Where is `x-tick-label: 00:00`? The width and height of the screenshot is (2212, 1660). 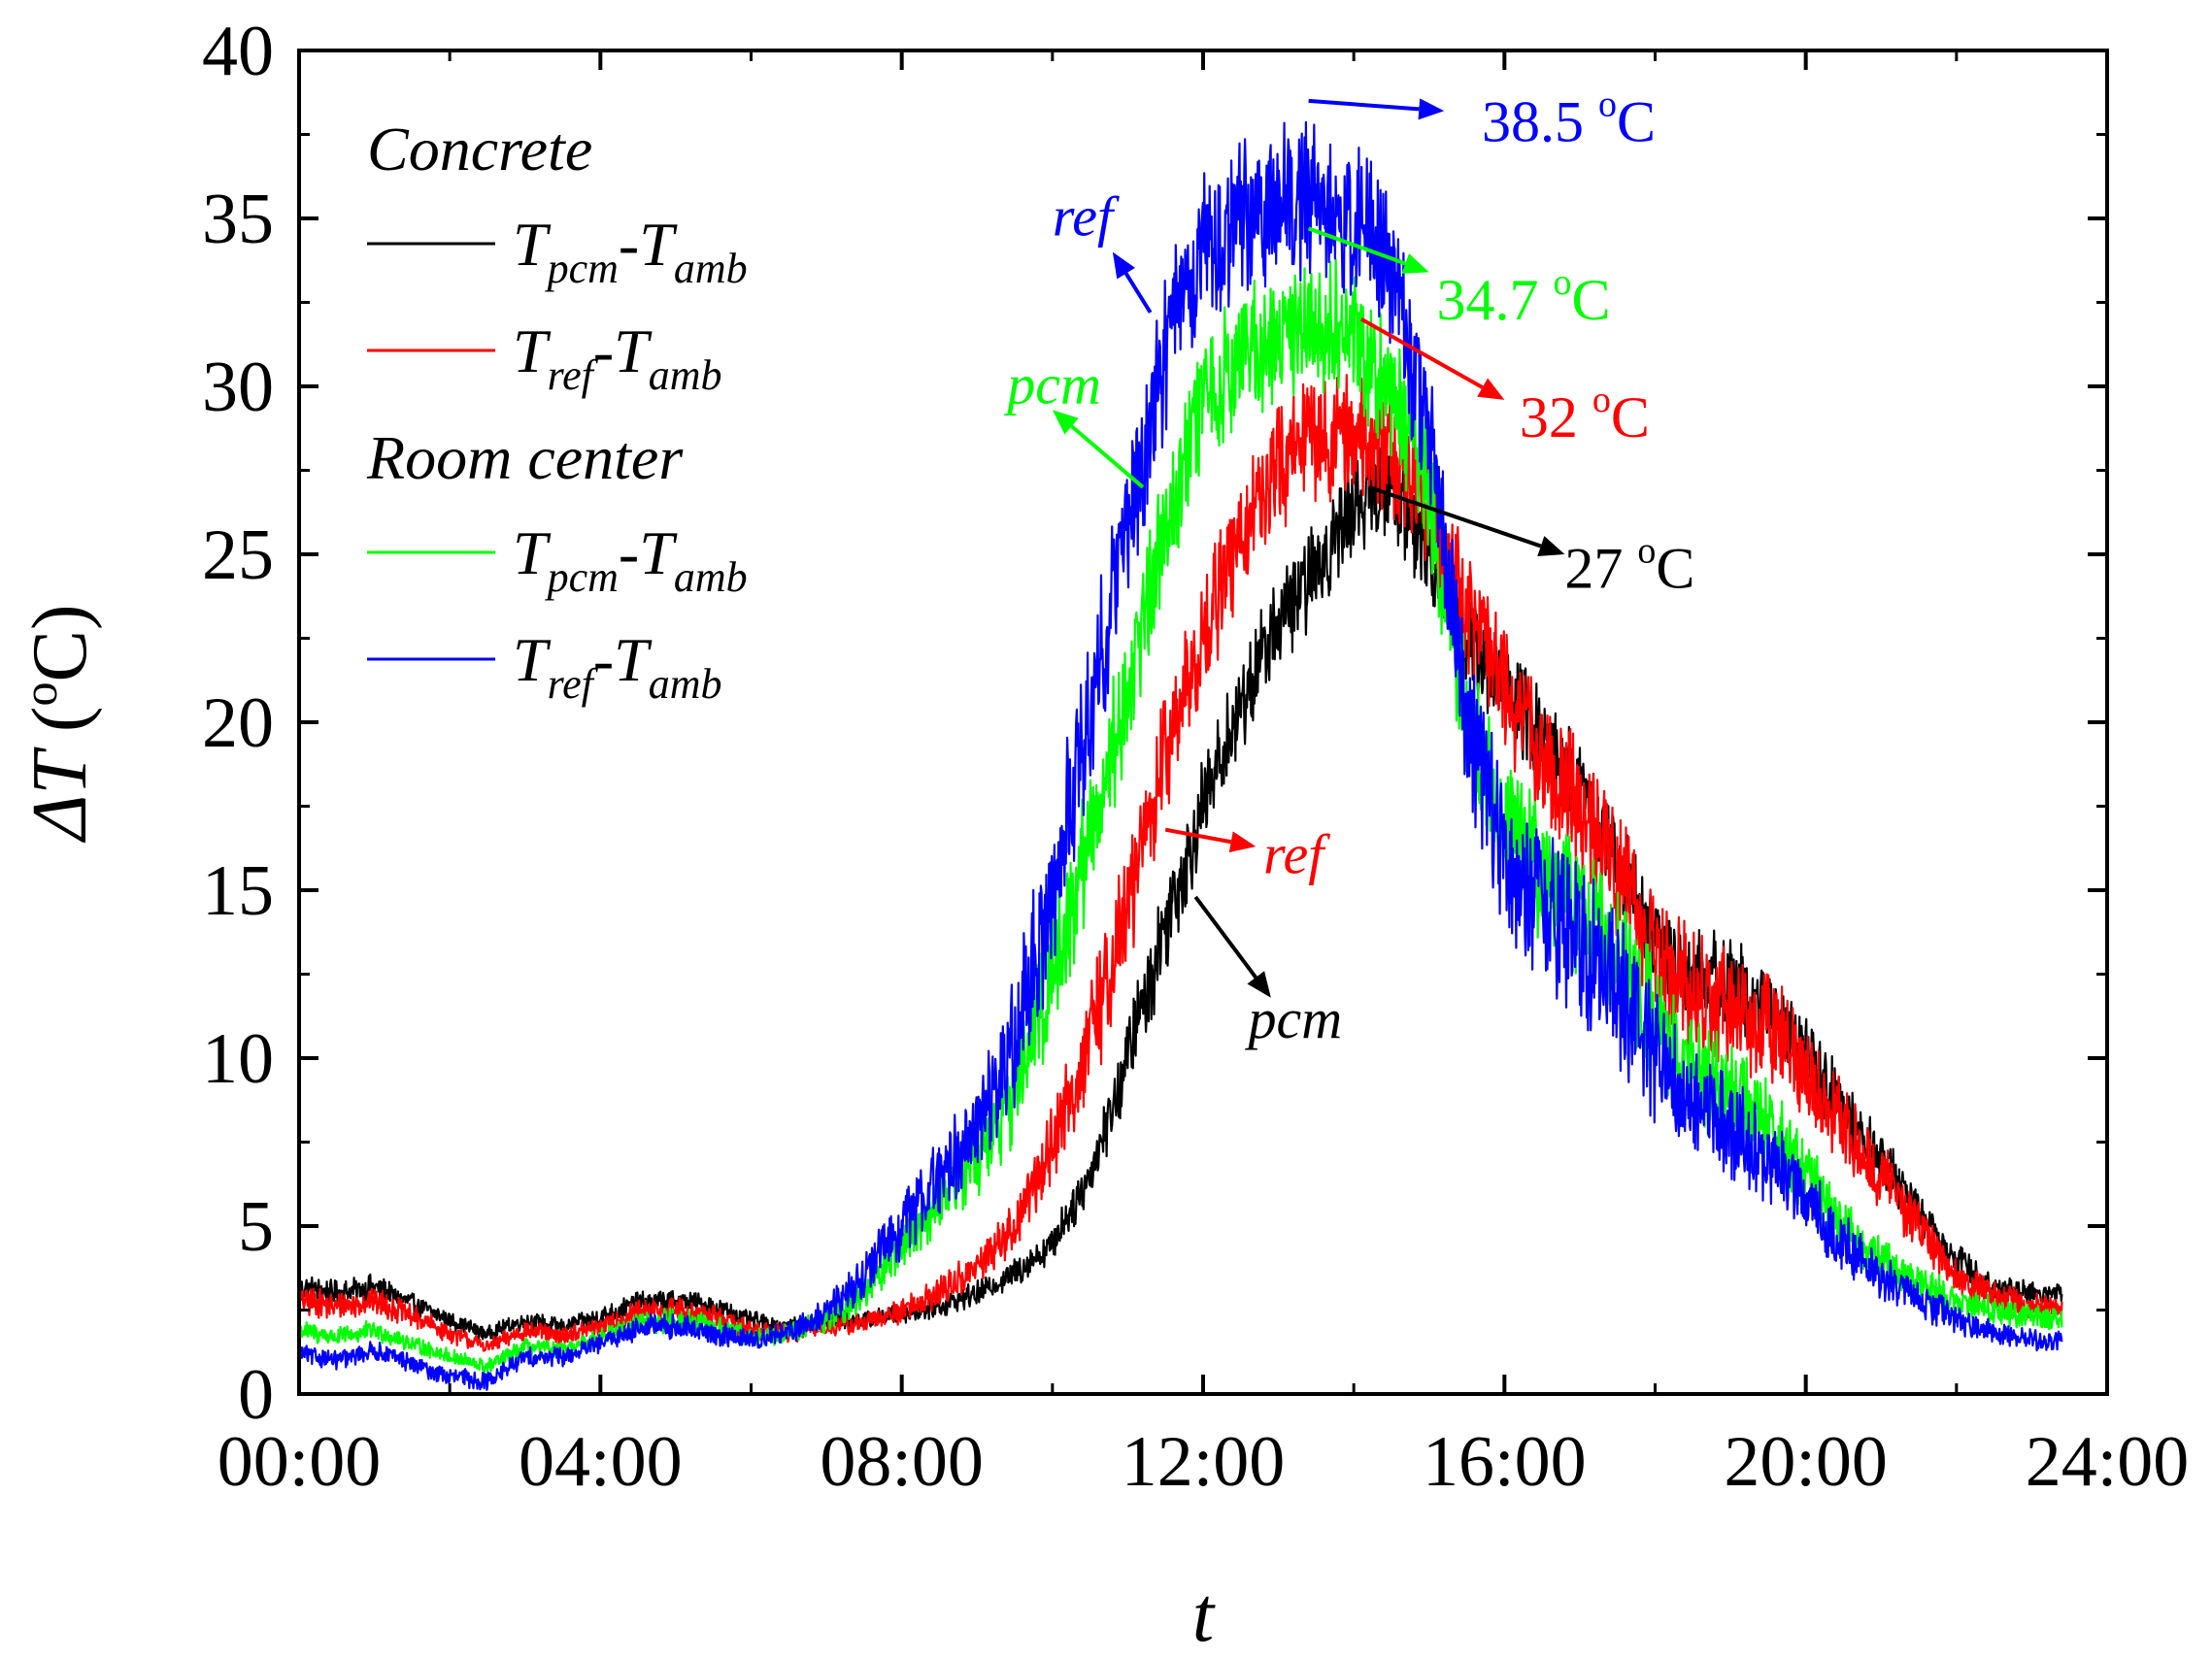
x-tick-label: 00:00 is located at coordinates (300, 1462).